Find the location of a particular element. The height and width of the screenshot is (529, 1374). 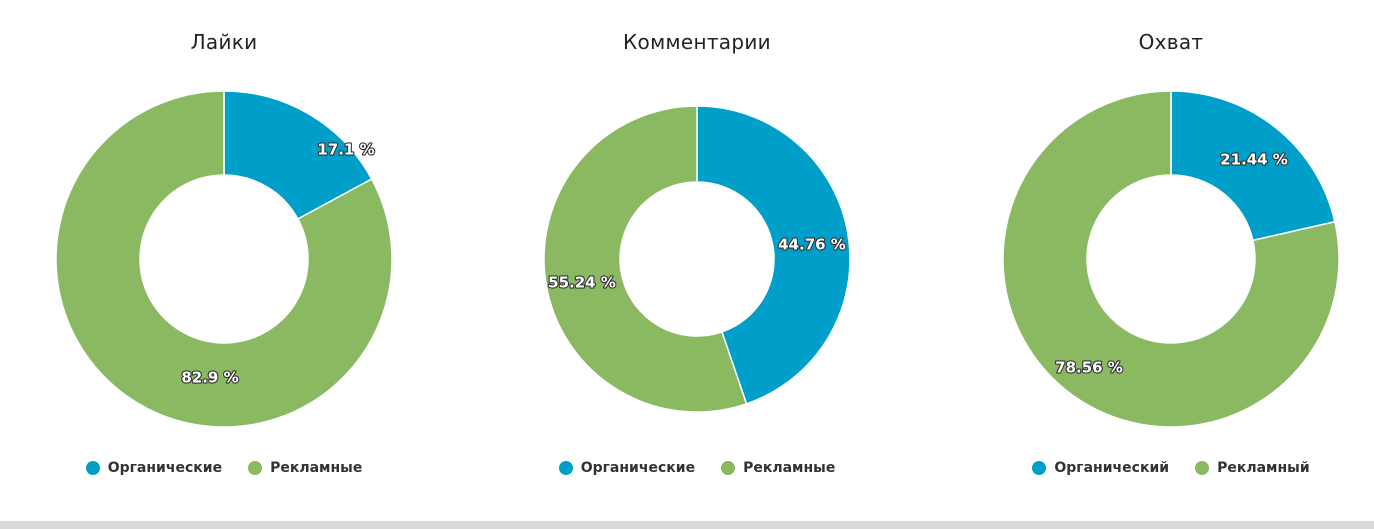

slice-ads is located at coordinates (645, 259).